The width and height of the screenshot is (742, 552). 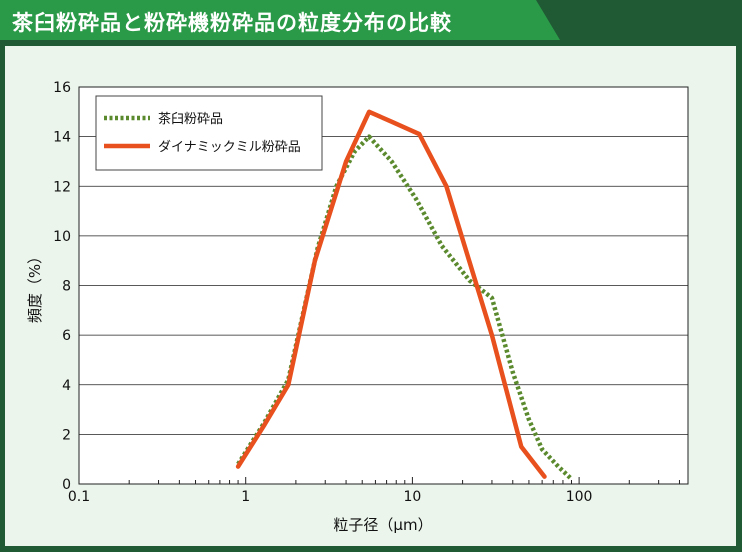 What do you see at coordinates (190, 119) in the screenshot?
I see `legend-label-tea-mill: 茶臼粉砕品` at bounding box center [190, 119].